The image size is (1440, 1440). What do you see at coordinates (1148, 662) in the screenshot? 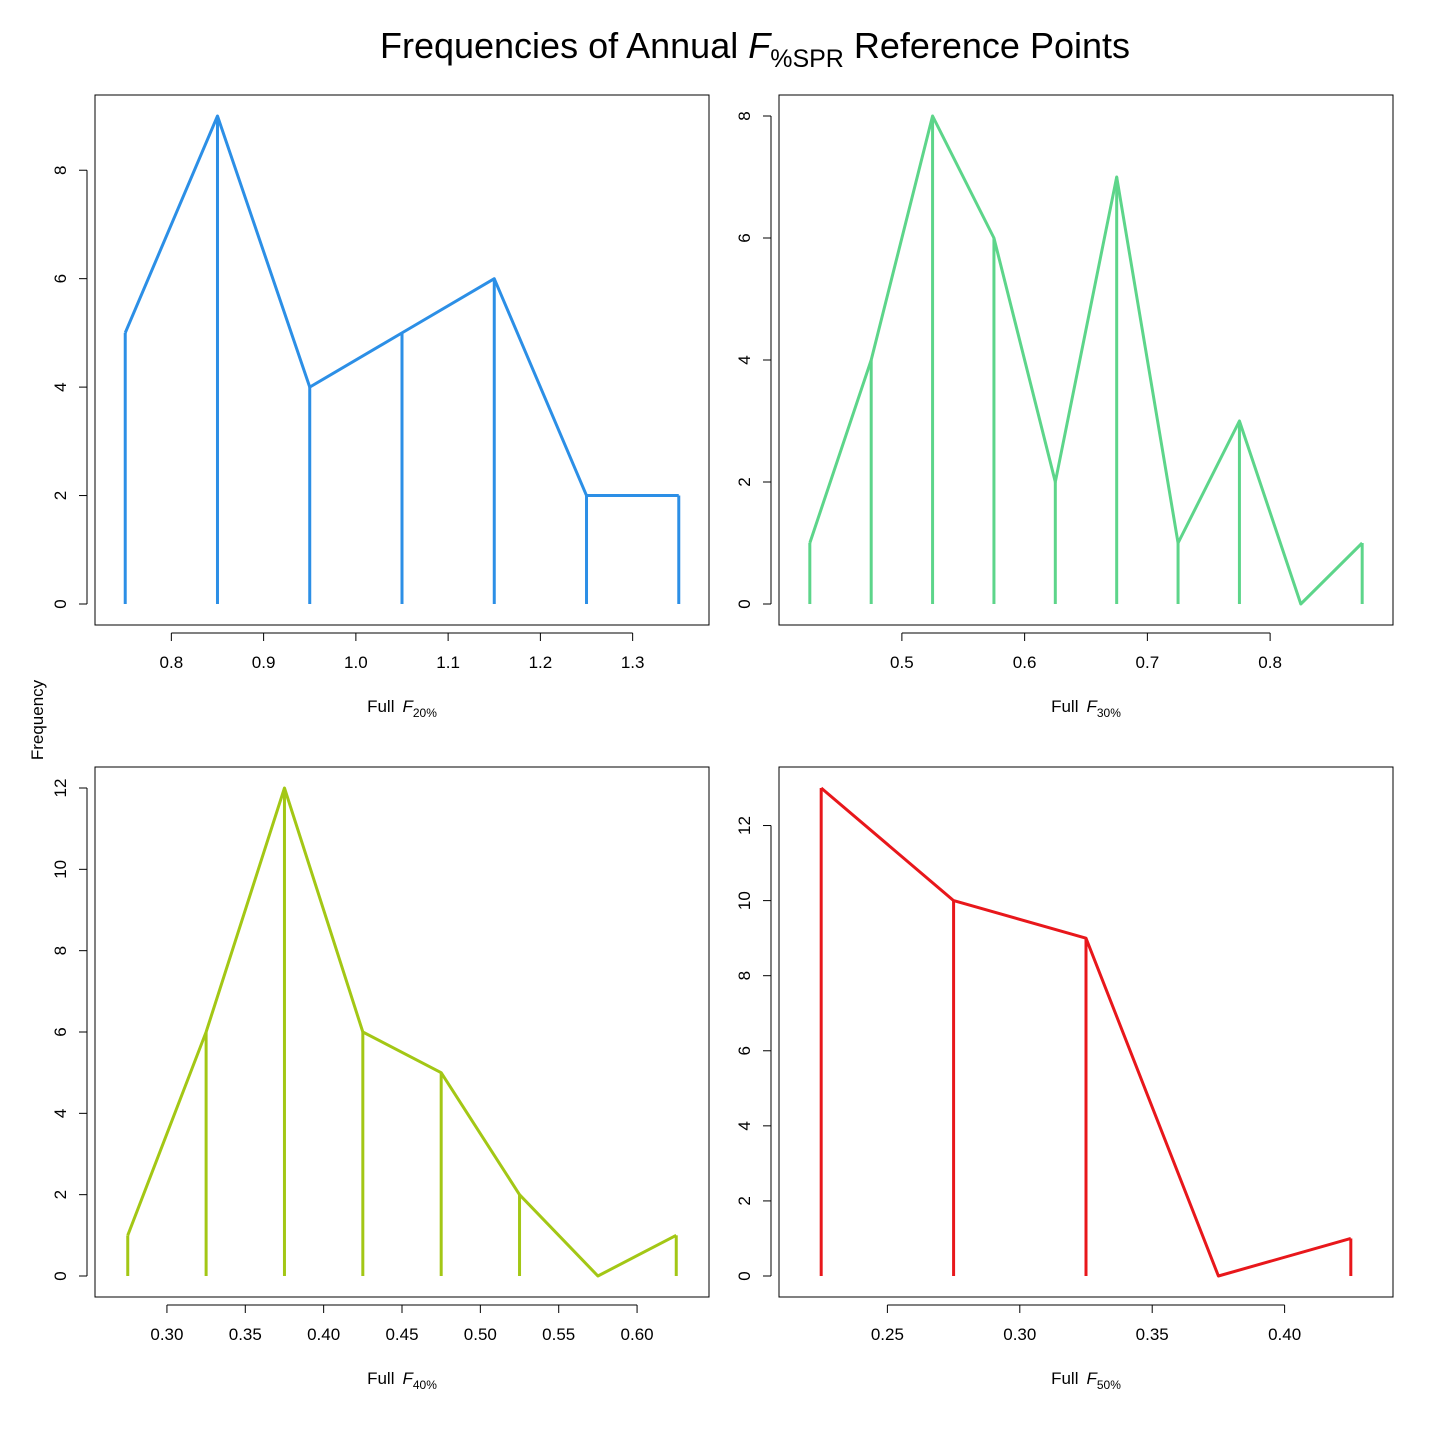
I see `x-tick-label: 0.7` at bounding box center [1148, 662].